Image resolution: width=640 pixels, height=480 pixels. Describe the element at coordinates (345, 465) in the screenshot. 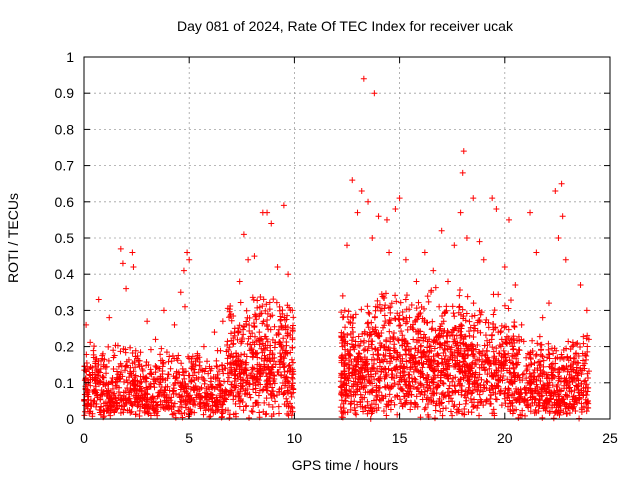

I see `x-axis-label: GPS time / hours` at that location.